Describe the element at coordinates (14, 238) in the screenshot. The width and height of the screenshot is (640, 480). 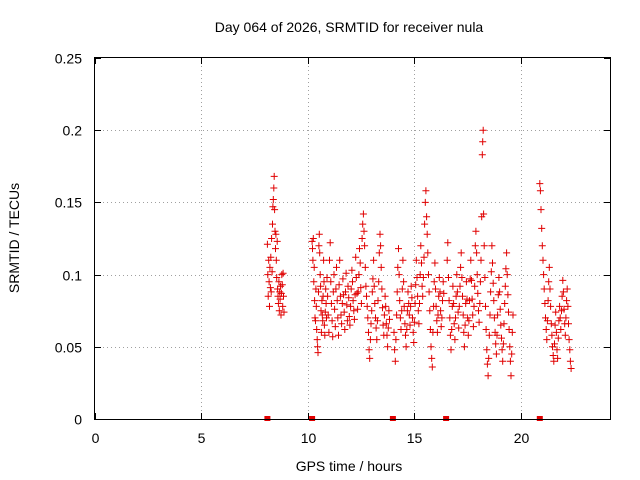
I see `y-axis-label: SRMTID / TECUs` at that location.